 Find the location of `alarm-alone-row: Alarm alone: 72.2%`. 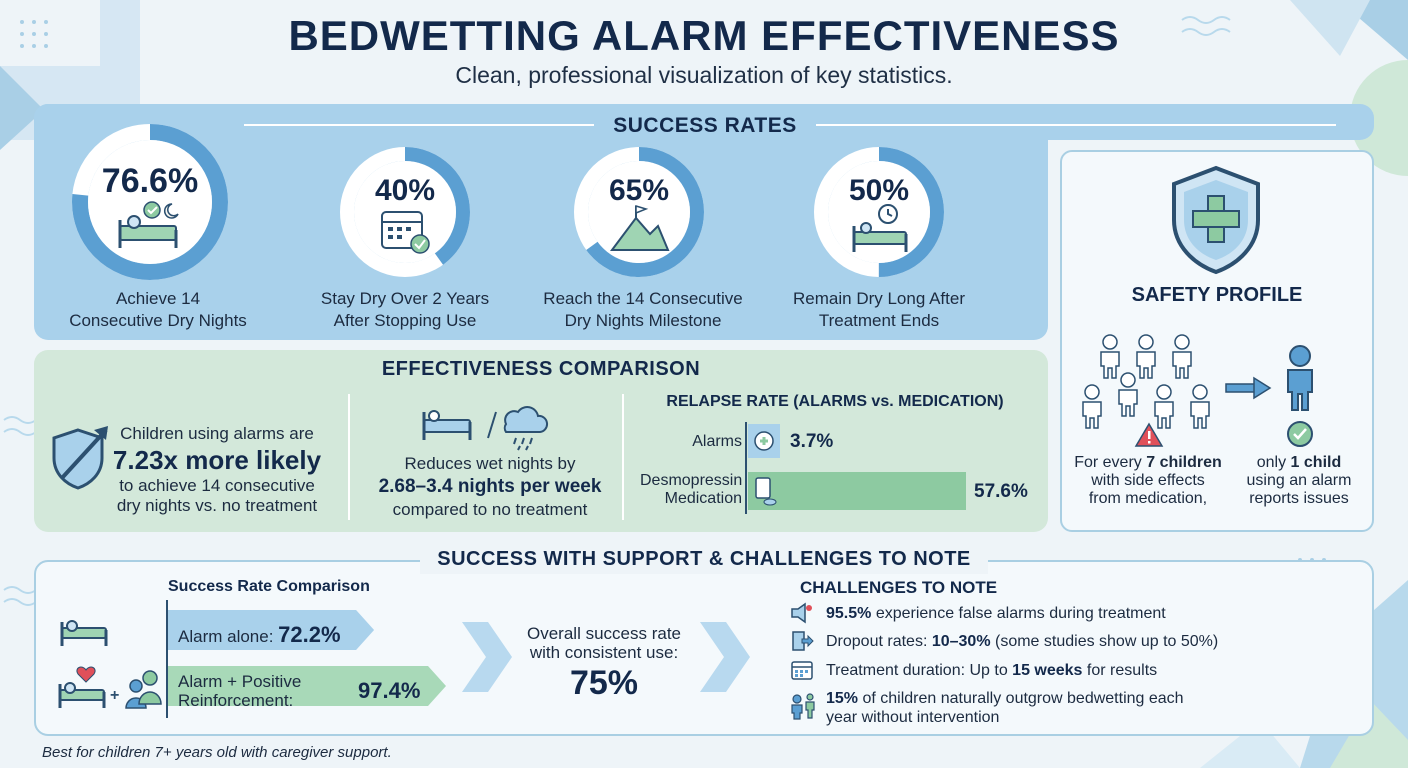

alarm-alone-row: Alarm alone: 72.2% is located at coordinates (259, 634).